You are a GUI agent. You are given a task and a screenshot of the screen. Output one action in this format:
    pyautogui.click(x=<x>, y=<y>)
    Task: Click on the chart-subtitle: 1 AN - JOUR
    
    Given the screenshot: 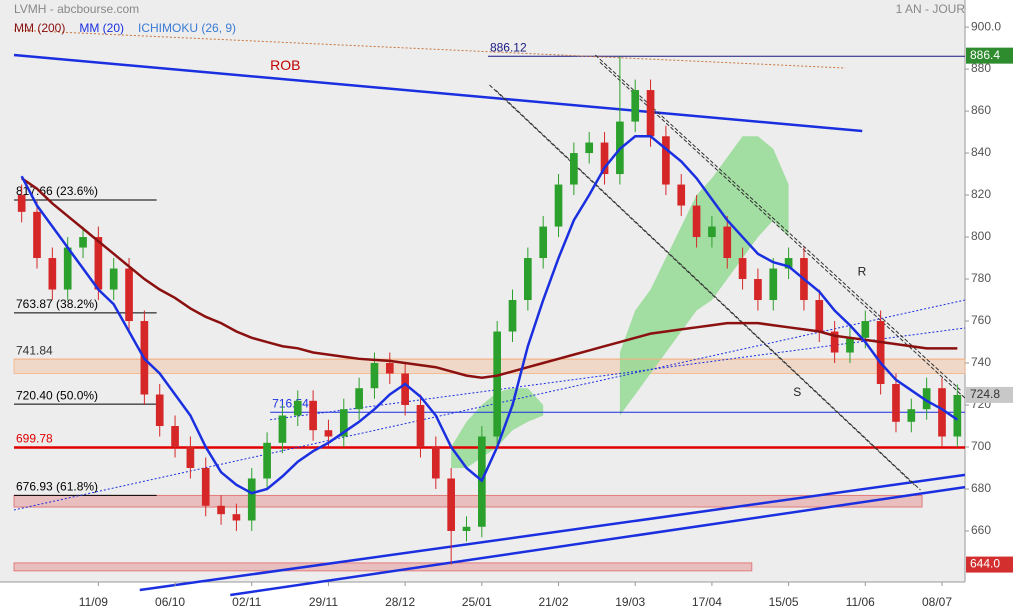 What is the action you would take?
    pyautogui.click(x=931, y=9)
    